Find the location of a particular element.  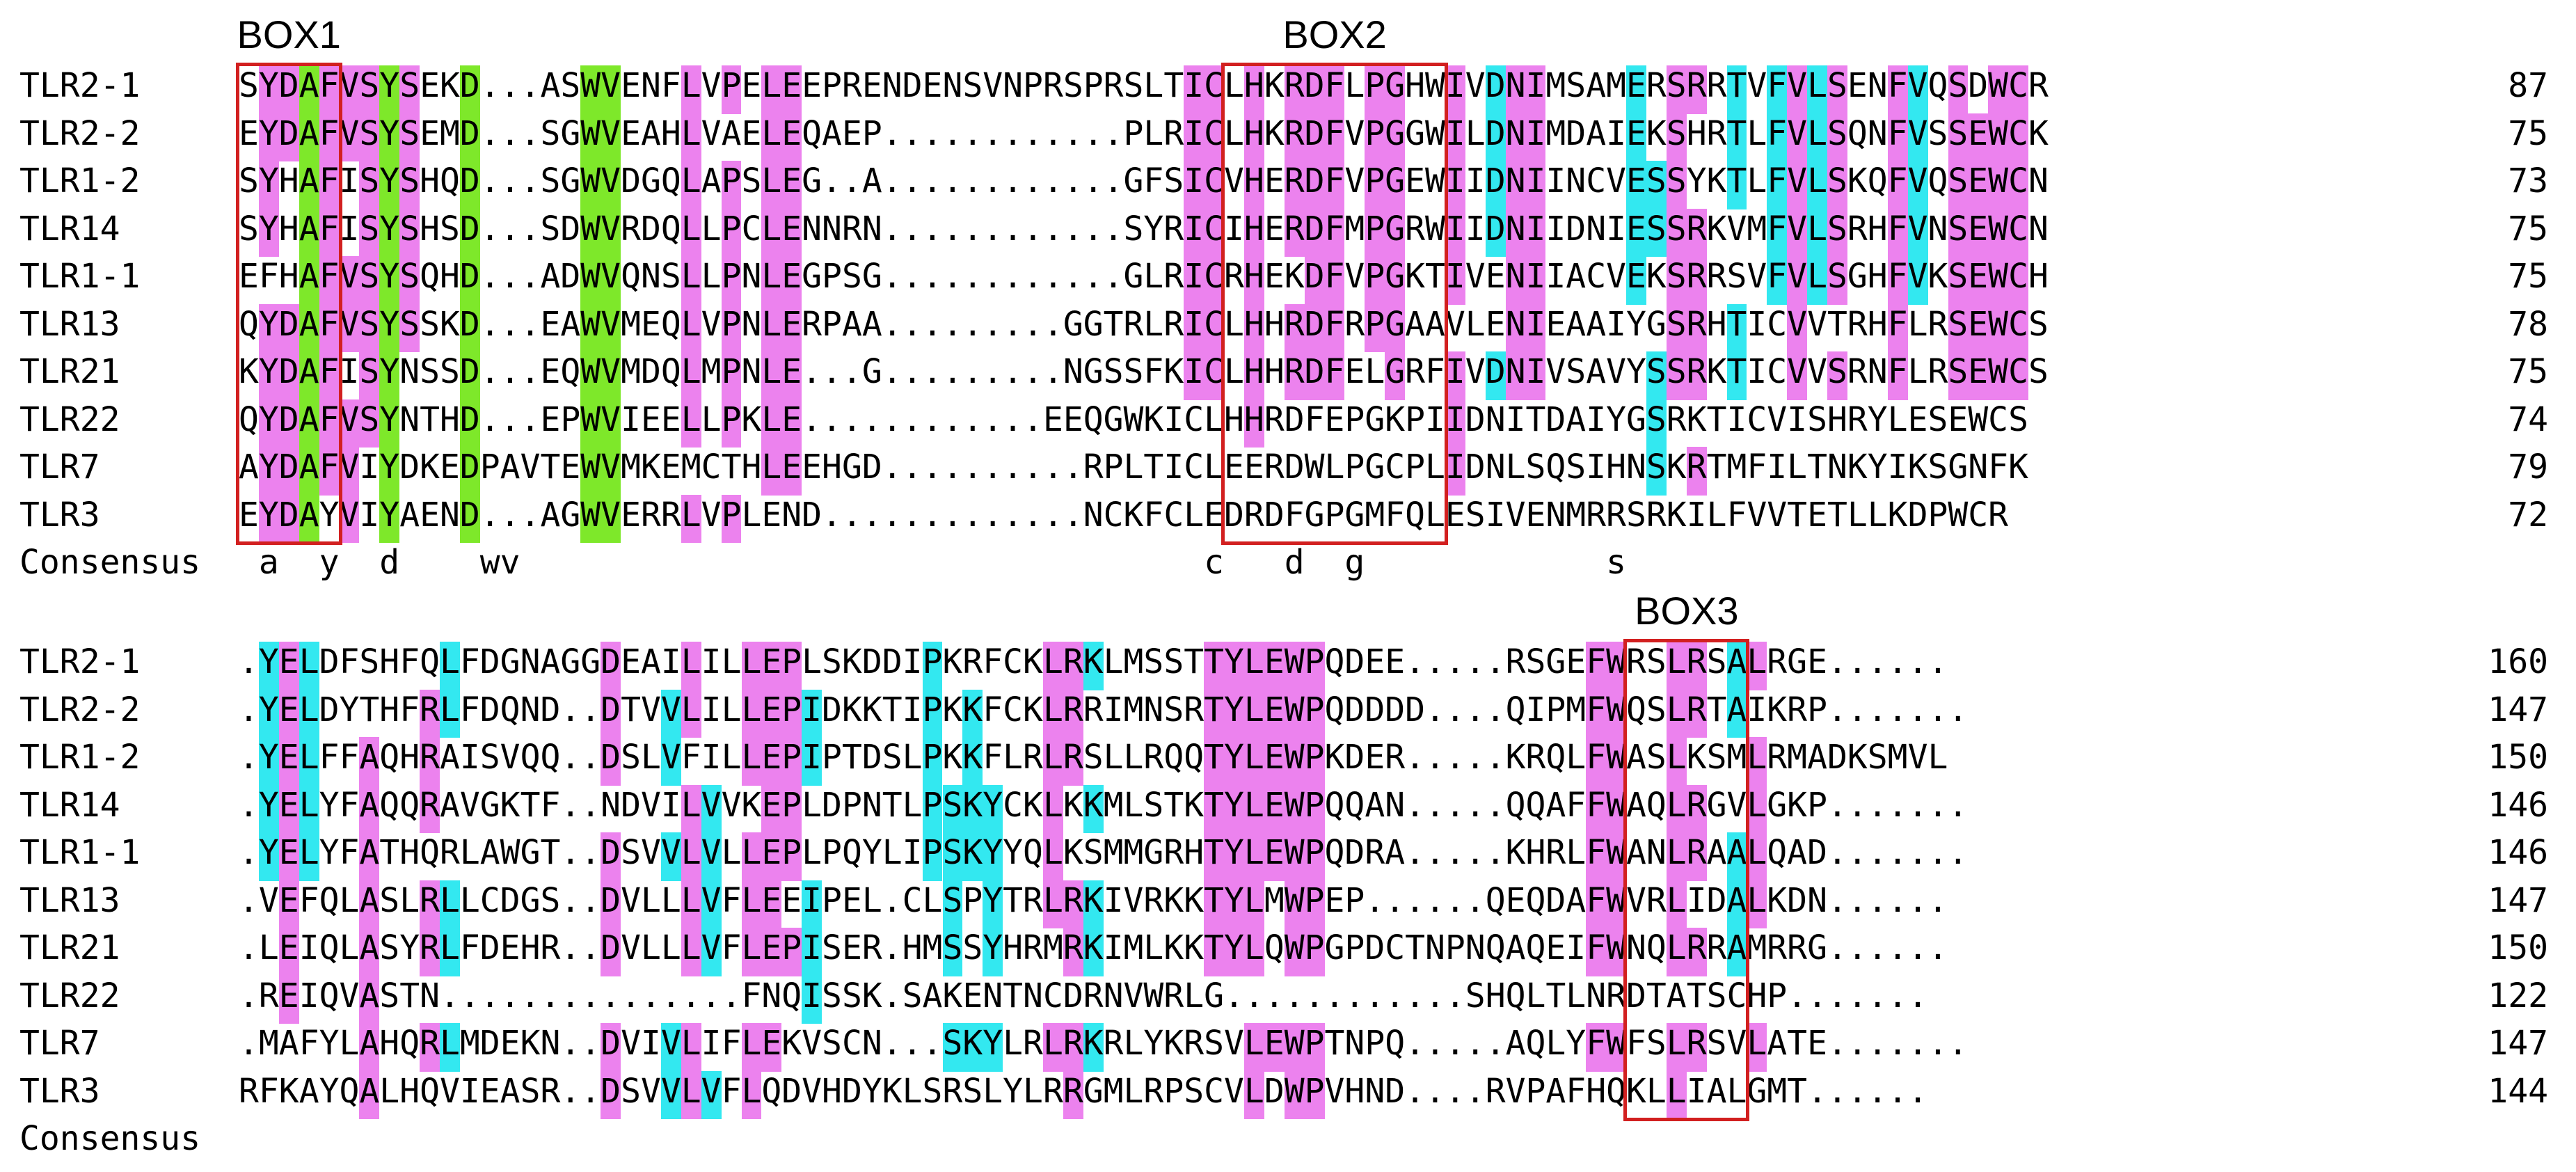

consensus-row: Consensus is located at coordinates (1288, 1138).